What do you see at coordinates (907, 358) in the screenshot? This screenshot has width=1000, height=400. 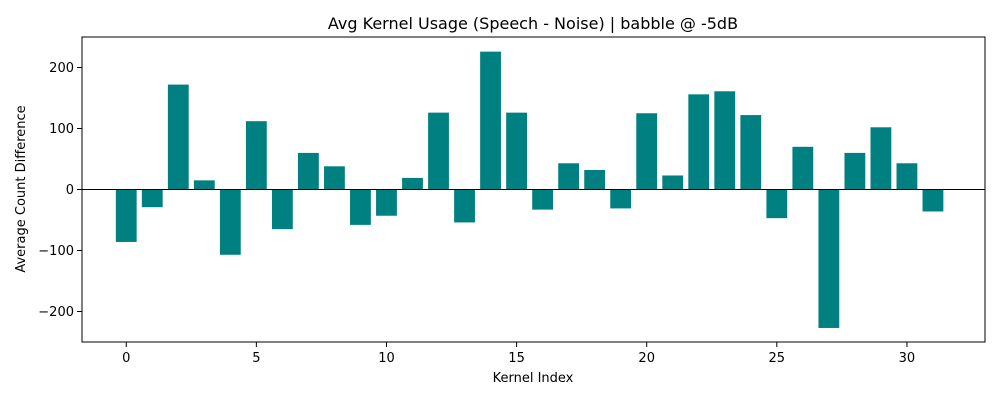 I see `x-tick-label: 30` at bounding box center [907, 358].